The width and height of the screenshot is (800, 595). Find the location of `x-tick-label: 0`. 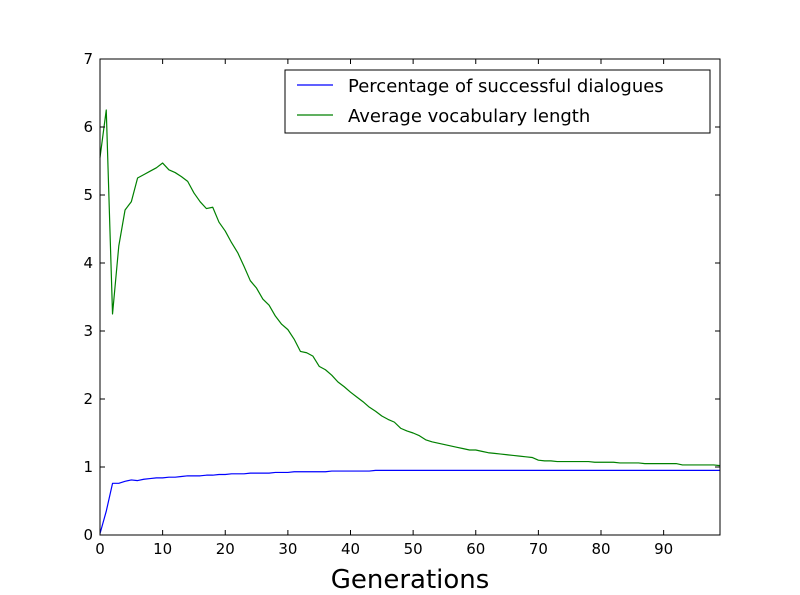

x-tick-label: 0 is located at coordinates (100, 549).